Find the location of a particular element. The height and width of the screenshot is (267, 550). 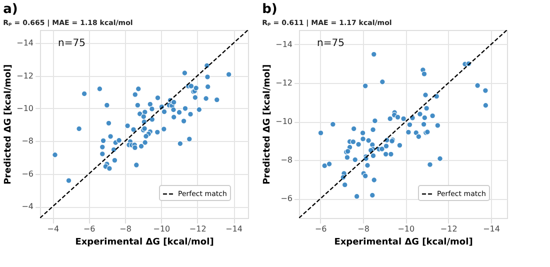

chart-title: b) is located at coordinates (270, 9).